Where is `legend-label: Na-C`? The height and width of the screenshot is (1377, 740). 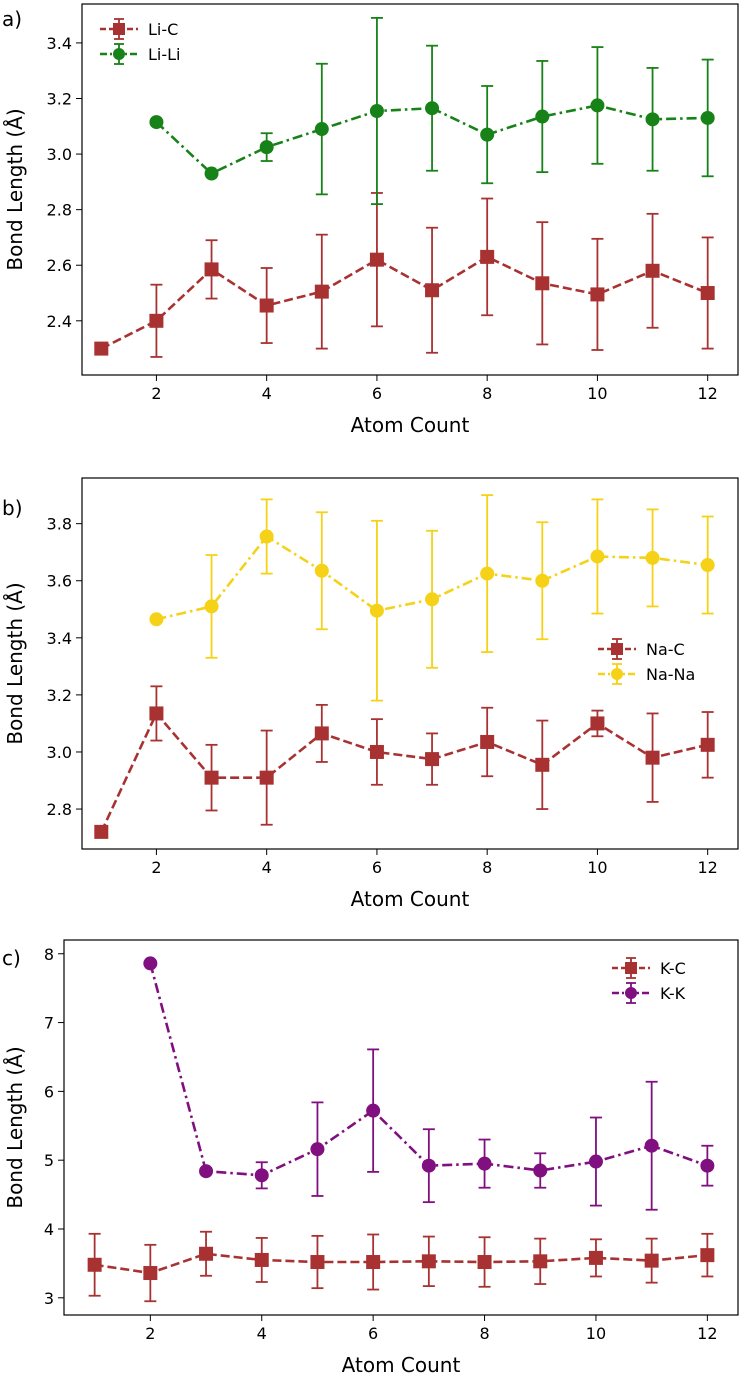 legend-label: Na-C is located at coordinates (665, 649).